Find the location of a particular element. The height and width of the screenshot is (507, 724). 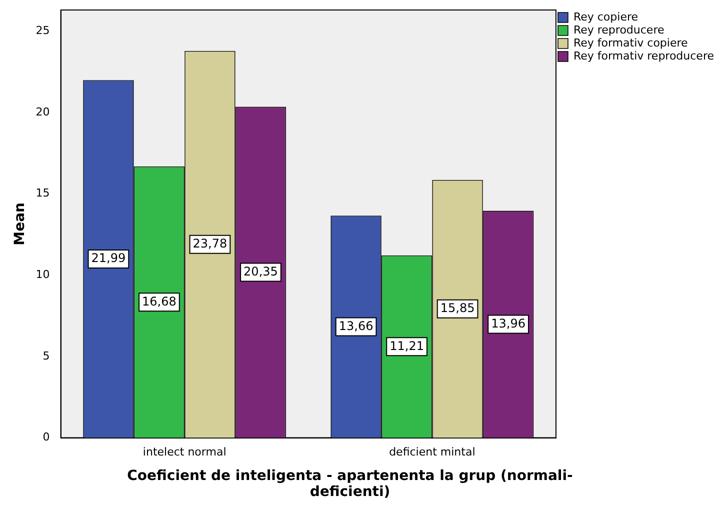

data-label: 15,85 is located at coordinates (457, 308).